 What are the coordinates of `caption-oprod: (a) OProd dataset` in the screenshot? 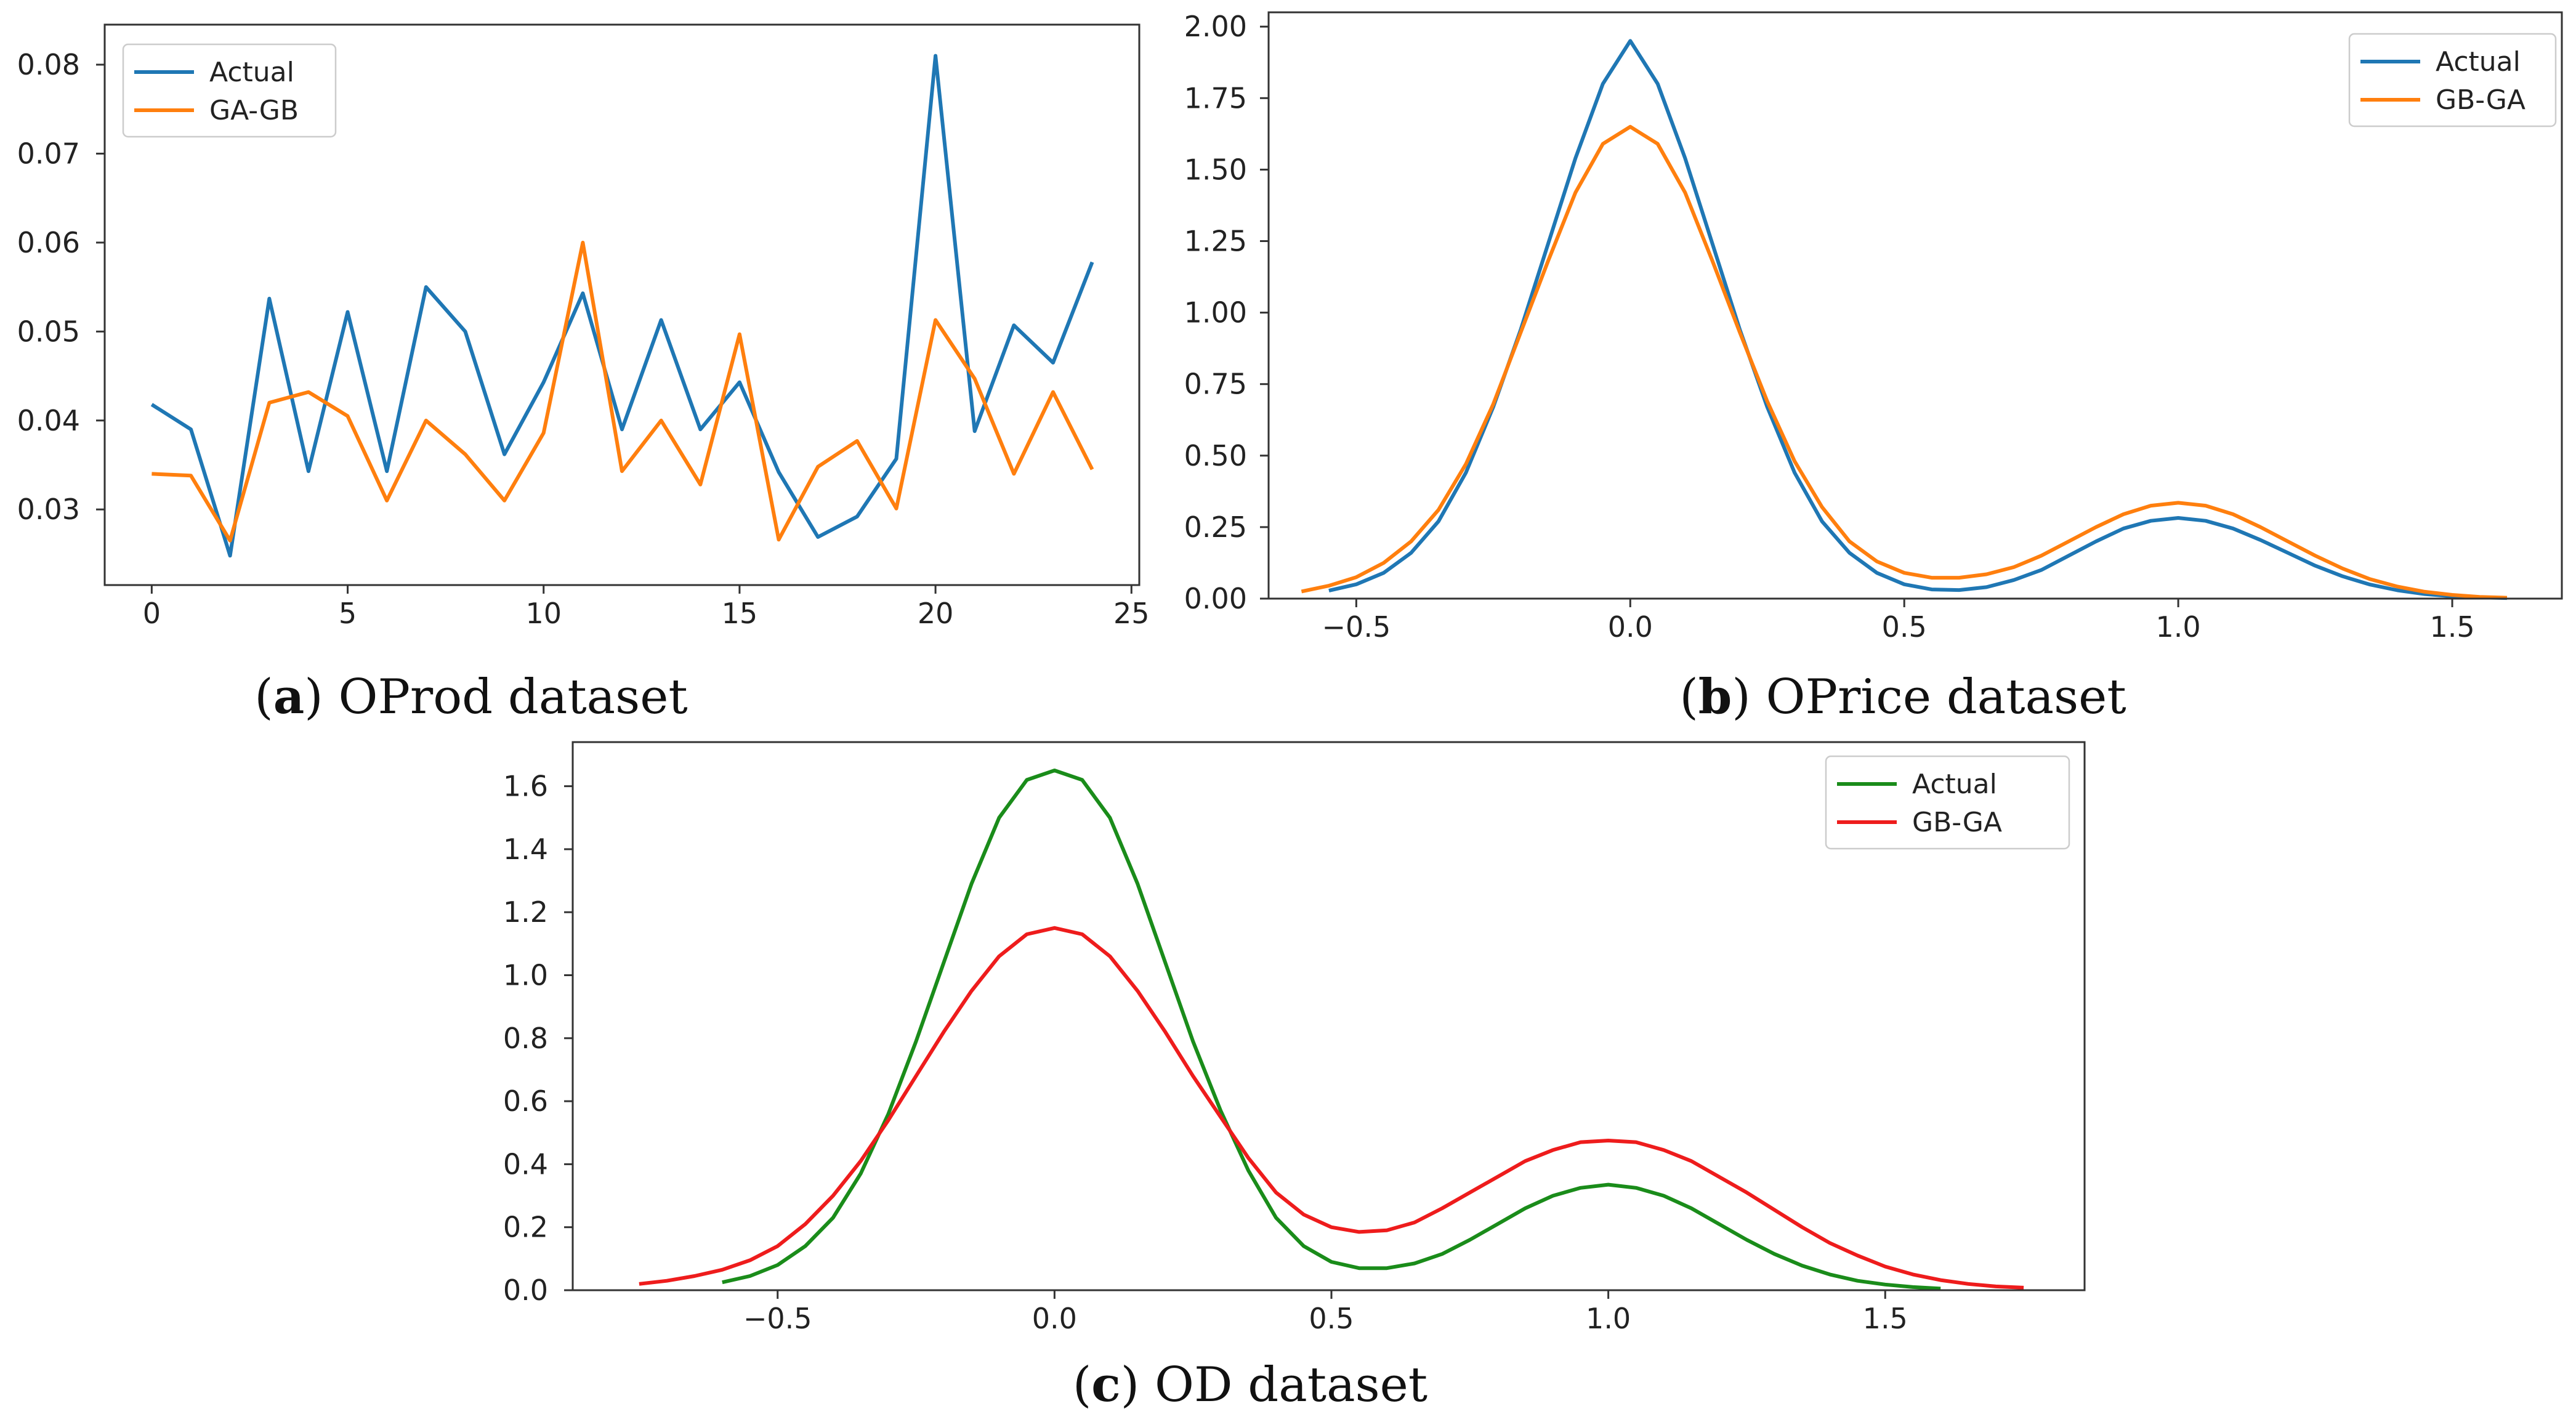 It's located at (470, 697).